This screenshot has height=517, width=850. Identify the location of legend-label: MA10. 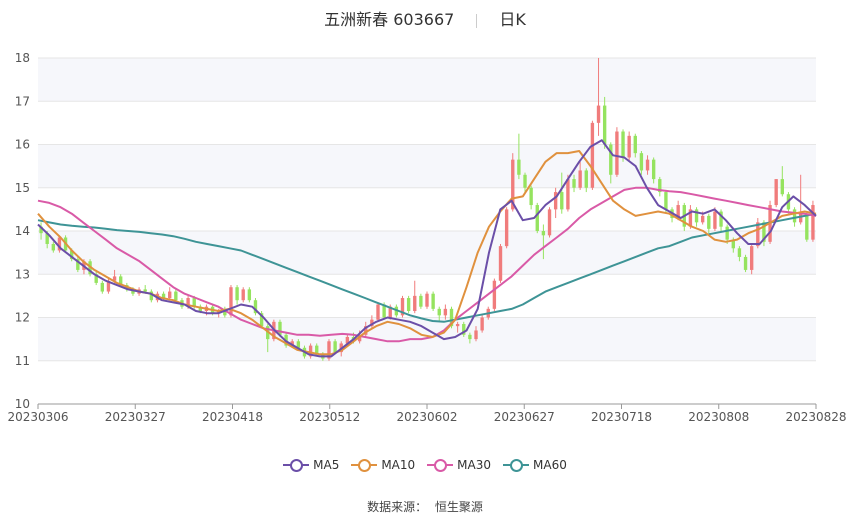
(398, 465).